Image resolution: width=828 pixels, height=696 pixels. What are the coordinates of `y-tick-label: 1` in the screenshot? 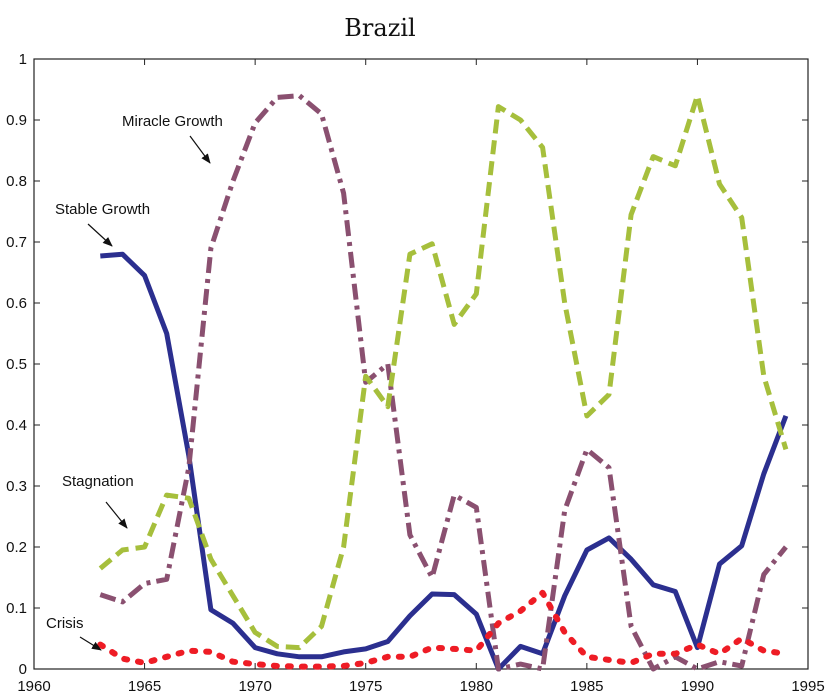 It's located at (23, 59).